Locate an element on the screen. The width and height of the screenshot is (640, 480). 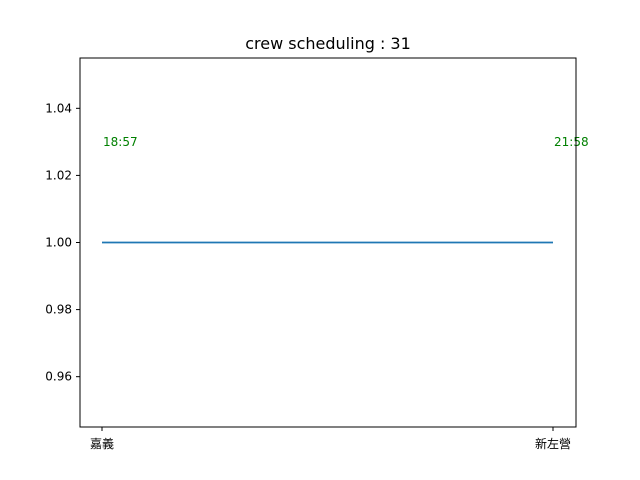
time-annotation: 21:58 is located at coordinates (571, 142).